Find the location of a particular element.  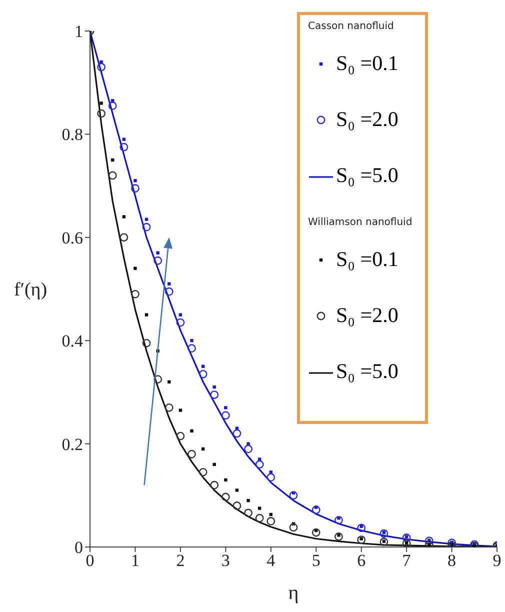

x-tick-label: 6 is located at coordinates (361, 560).